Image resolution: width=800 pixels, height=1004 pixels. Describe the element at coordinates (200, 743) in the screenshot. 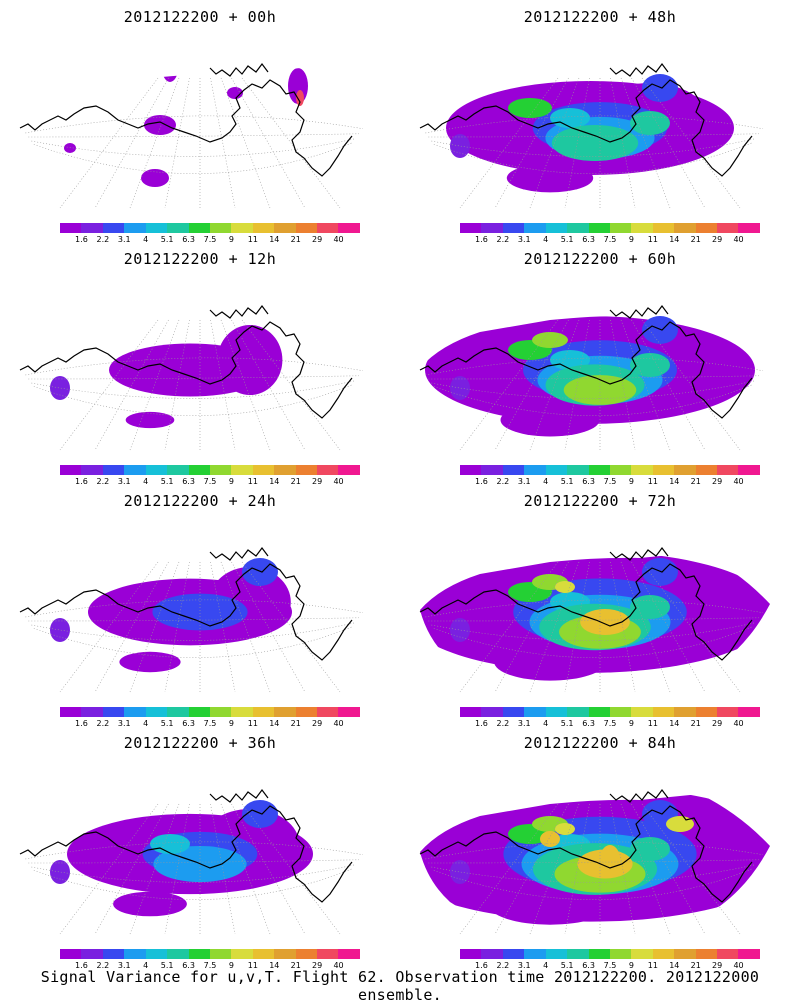

I see `panel-title: 2012122200 + 36h` at that location.